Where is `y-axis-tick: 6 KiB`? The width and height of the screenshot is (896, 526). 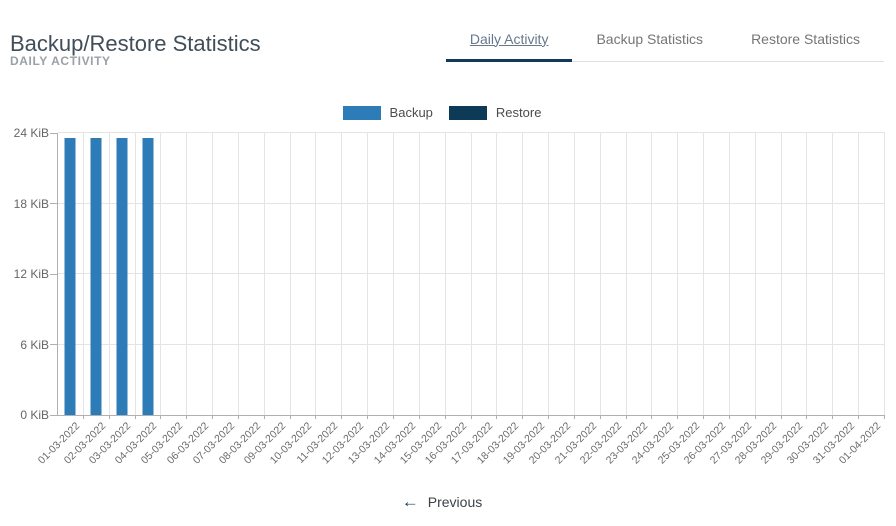 y-axis-tick: 6 KiB is located at coordinates (38, 345).